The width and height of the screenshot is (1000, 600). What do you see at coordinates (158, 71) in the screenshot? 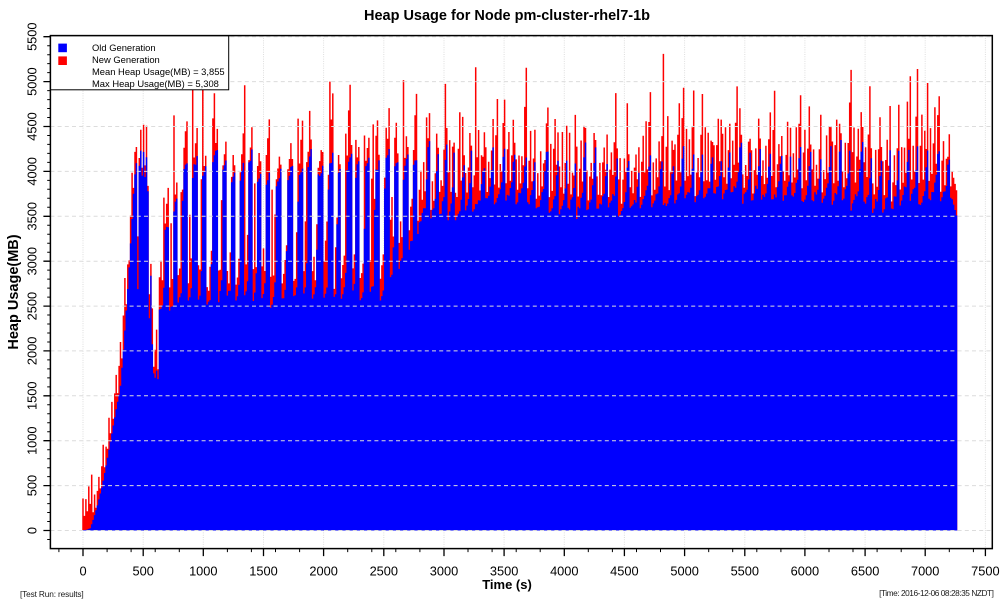
I see `svg-text: Mean Heap Usage(MB) = 3,855` at bounding box center [158, 71].